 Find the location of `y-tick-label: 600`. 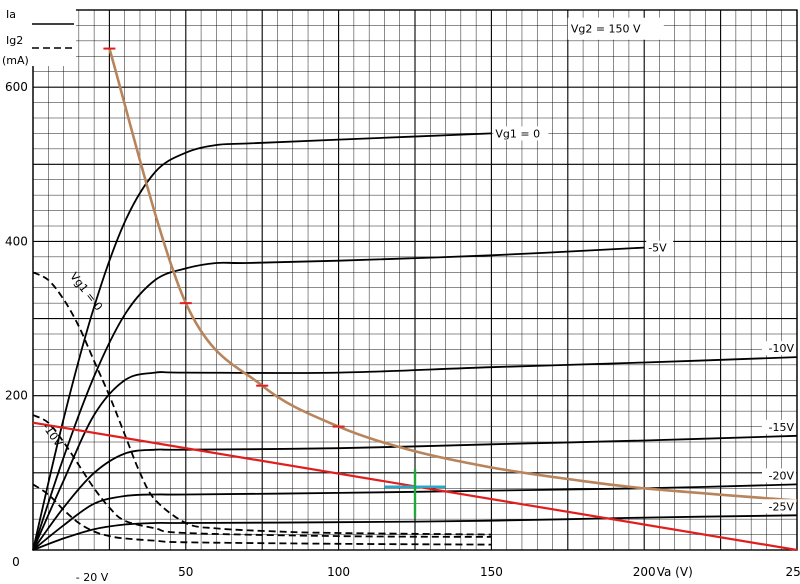

y-tick-label: 600 is located at coordinates (16, 87).